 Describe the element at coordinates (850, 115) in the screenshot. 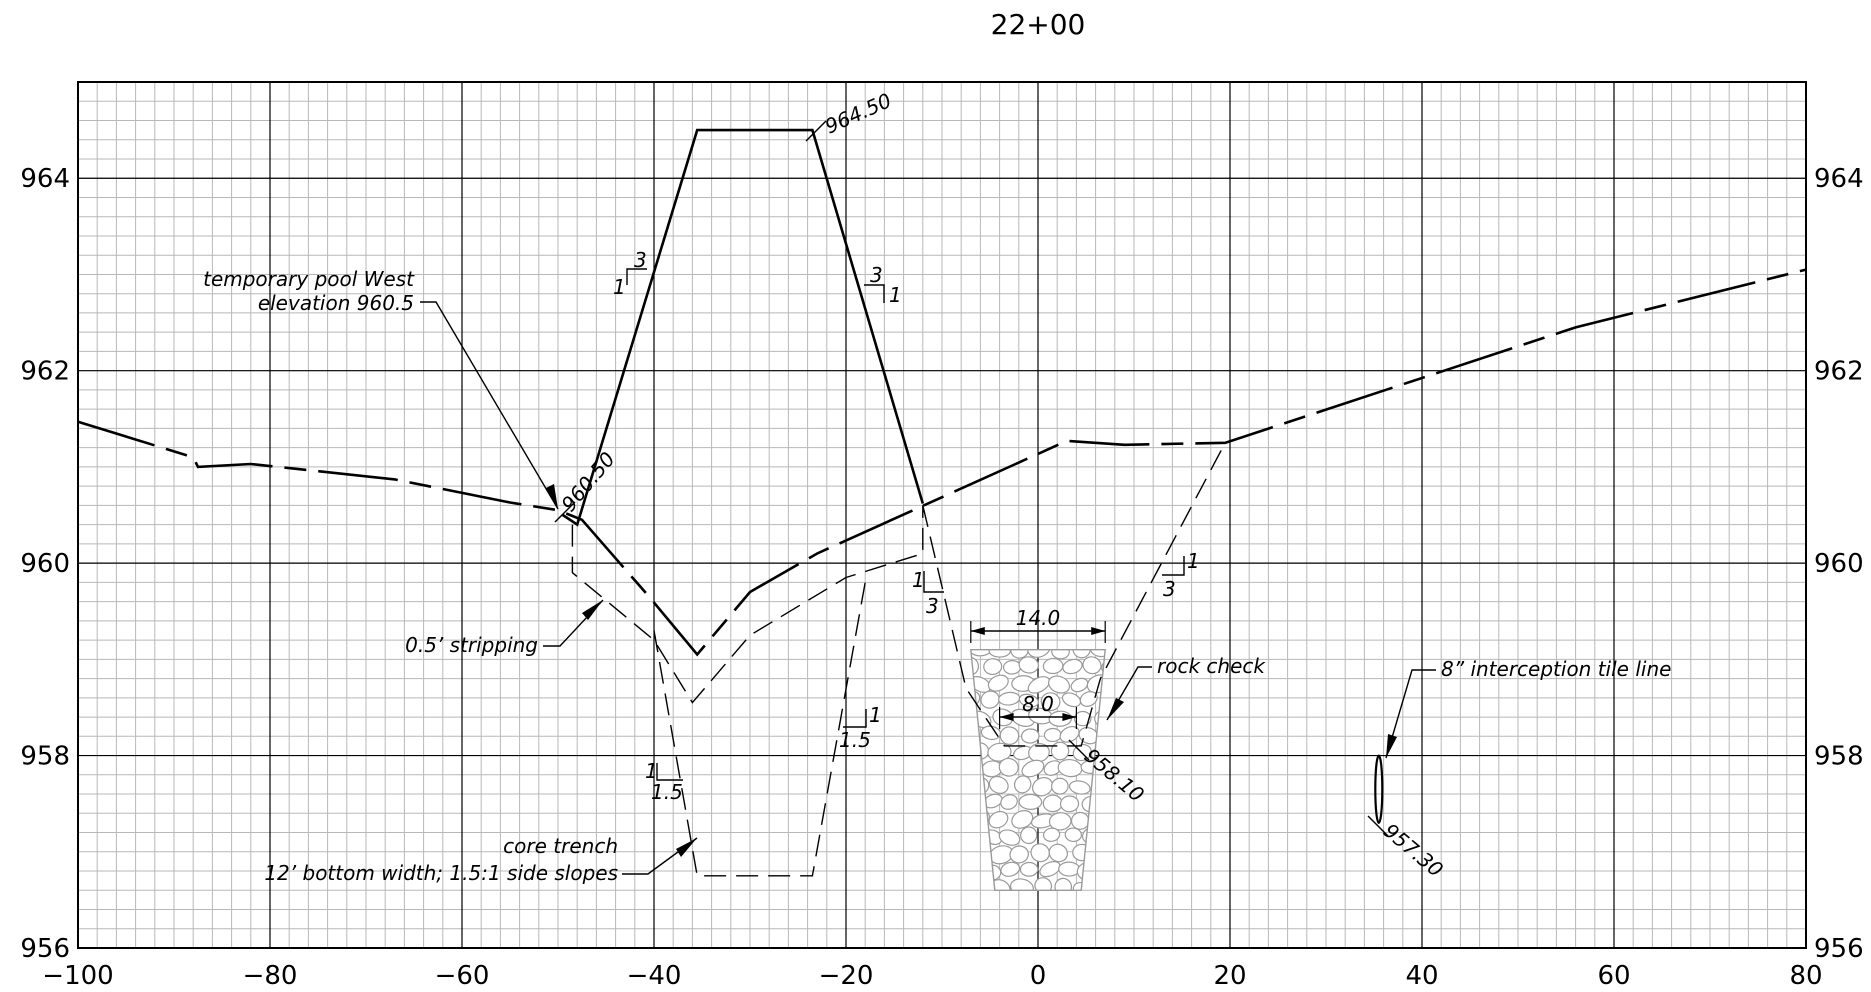

I see `elev-label-964-50: 964.50` at that location.